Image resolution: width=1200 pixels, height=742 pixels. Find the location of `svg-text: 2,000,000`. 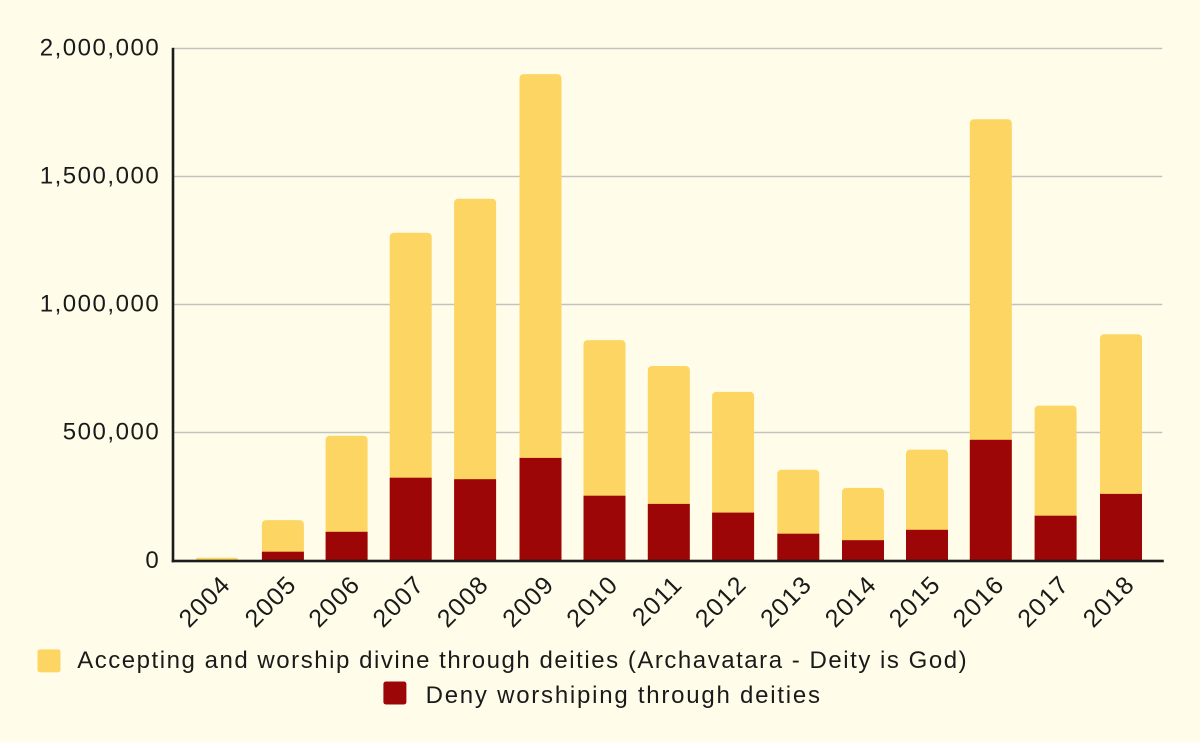

svg-text: 2,000,000 is located at coordinates (99, 47).